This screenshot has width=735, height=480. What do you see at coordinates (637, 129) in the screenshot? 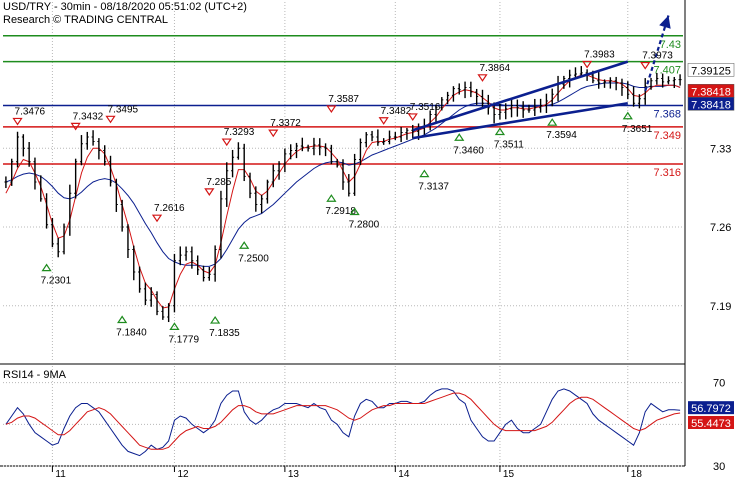
I see `pivot-low-label: 7.3651` at bounding box center [637, 129].